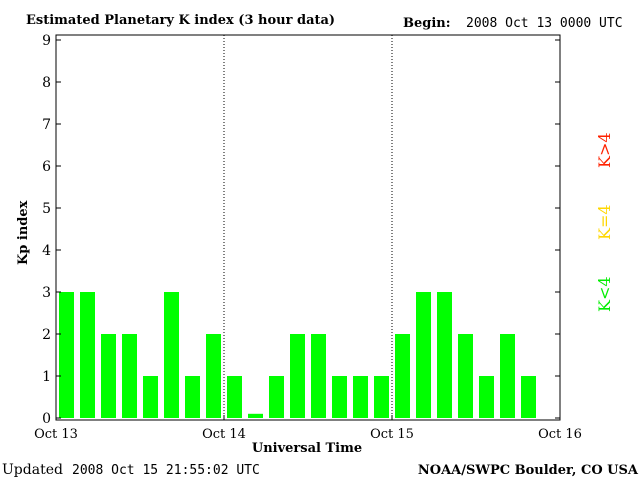  What do you see at coordinates (32, 470) in the screenshot?
I see `updated-label: Updated` at bounding box center [32, 470].